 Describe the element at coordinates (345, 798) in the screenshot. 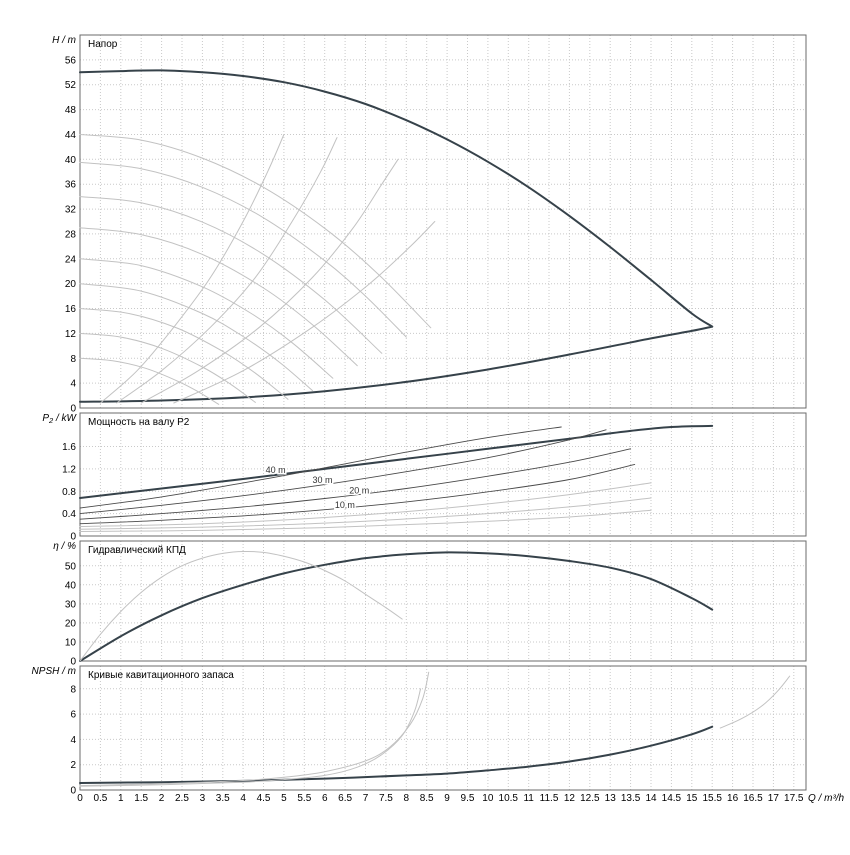

I see `x-tick-label: 6.5` at that location.